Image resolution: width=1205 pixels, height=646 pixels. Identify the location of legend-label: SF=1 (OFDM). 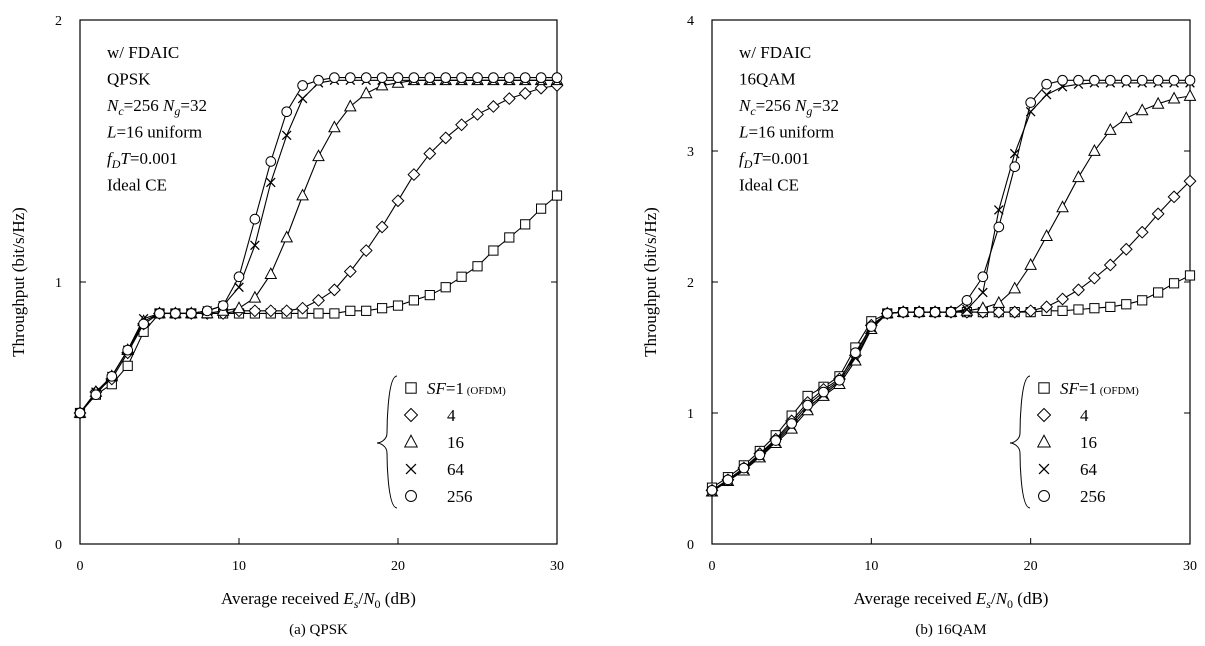
(466, 388).